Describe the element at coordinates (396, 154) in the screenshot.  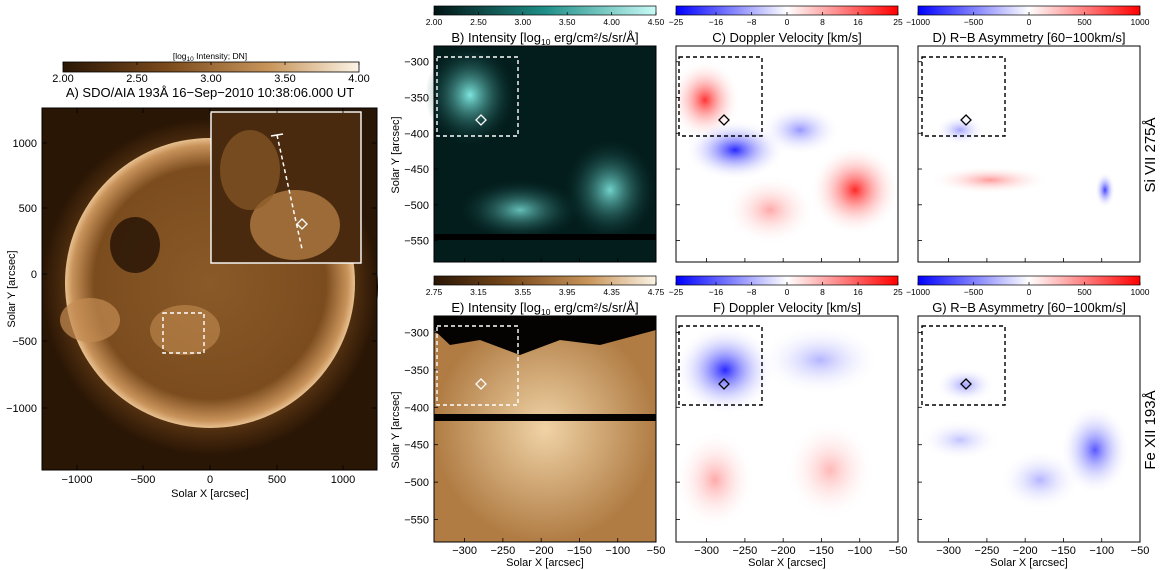
I see `panel-b-ylabel: Solar Y [arcsec]` at that location.